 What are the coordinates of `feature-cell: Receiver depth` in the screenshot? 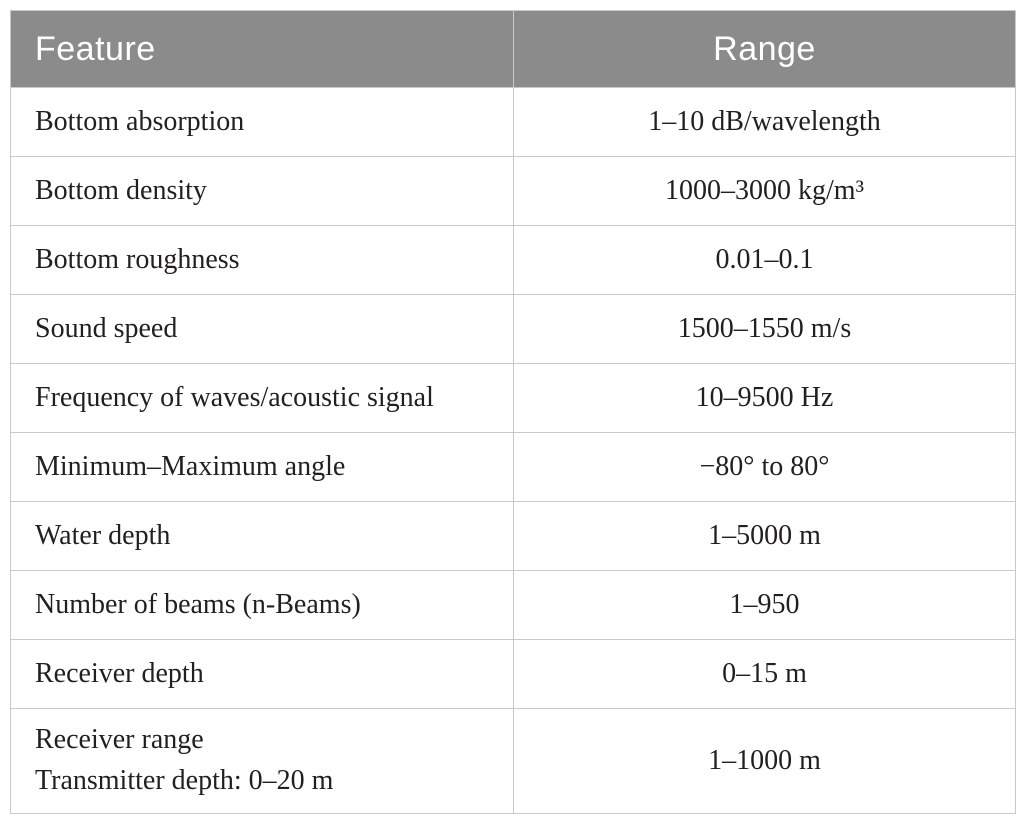 It's located at (119, 673).